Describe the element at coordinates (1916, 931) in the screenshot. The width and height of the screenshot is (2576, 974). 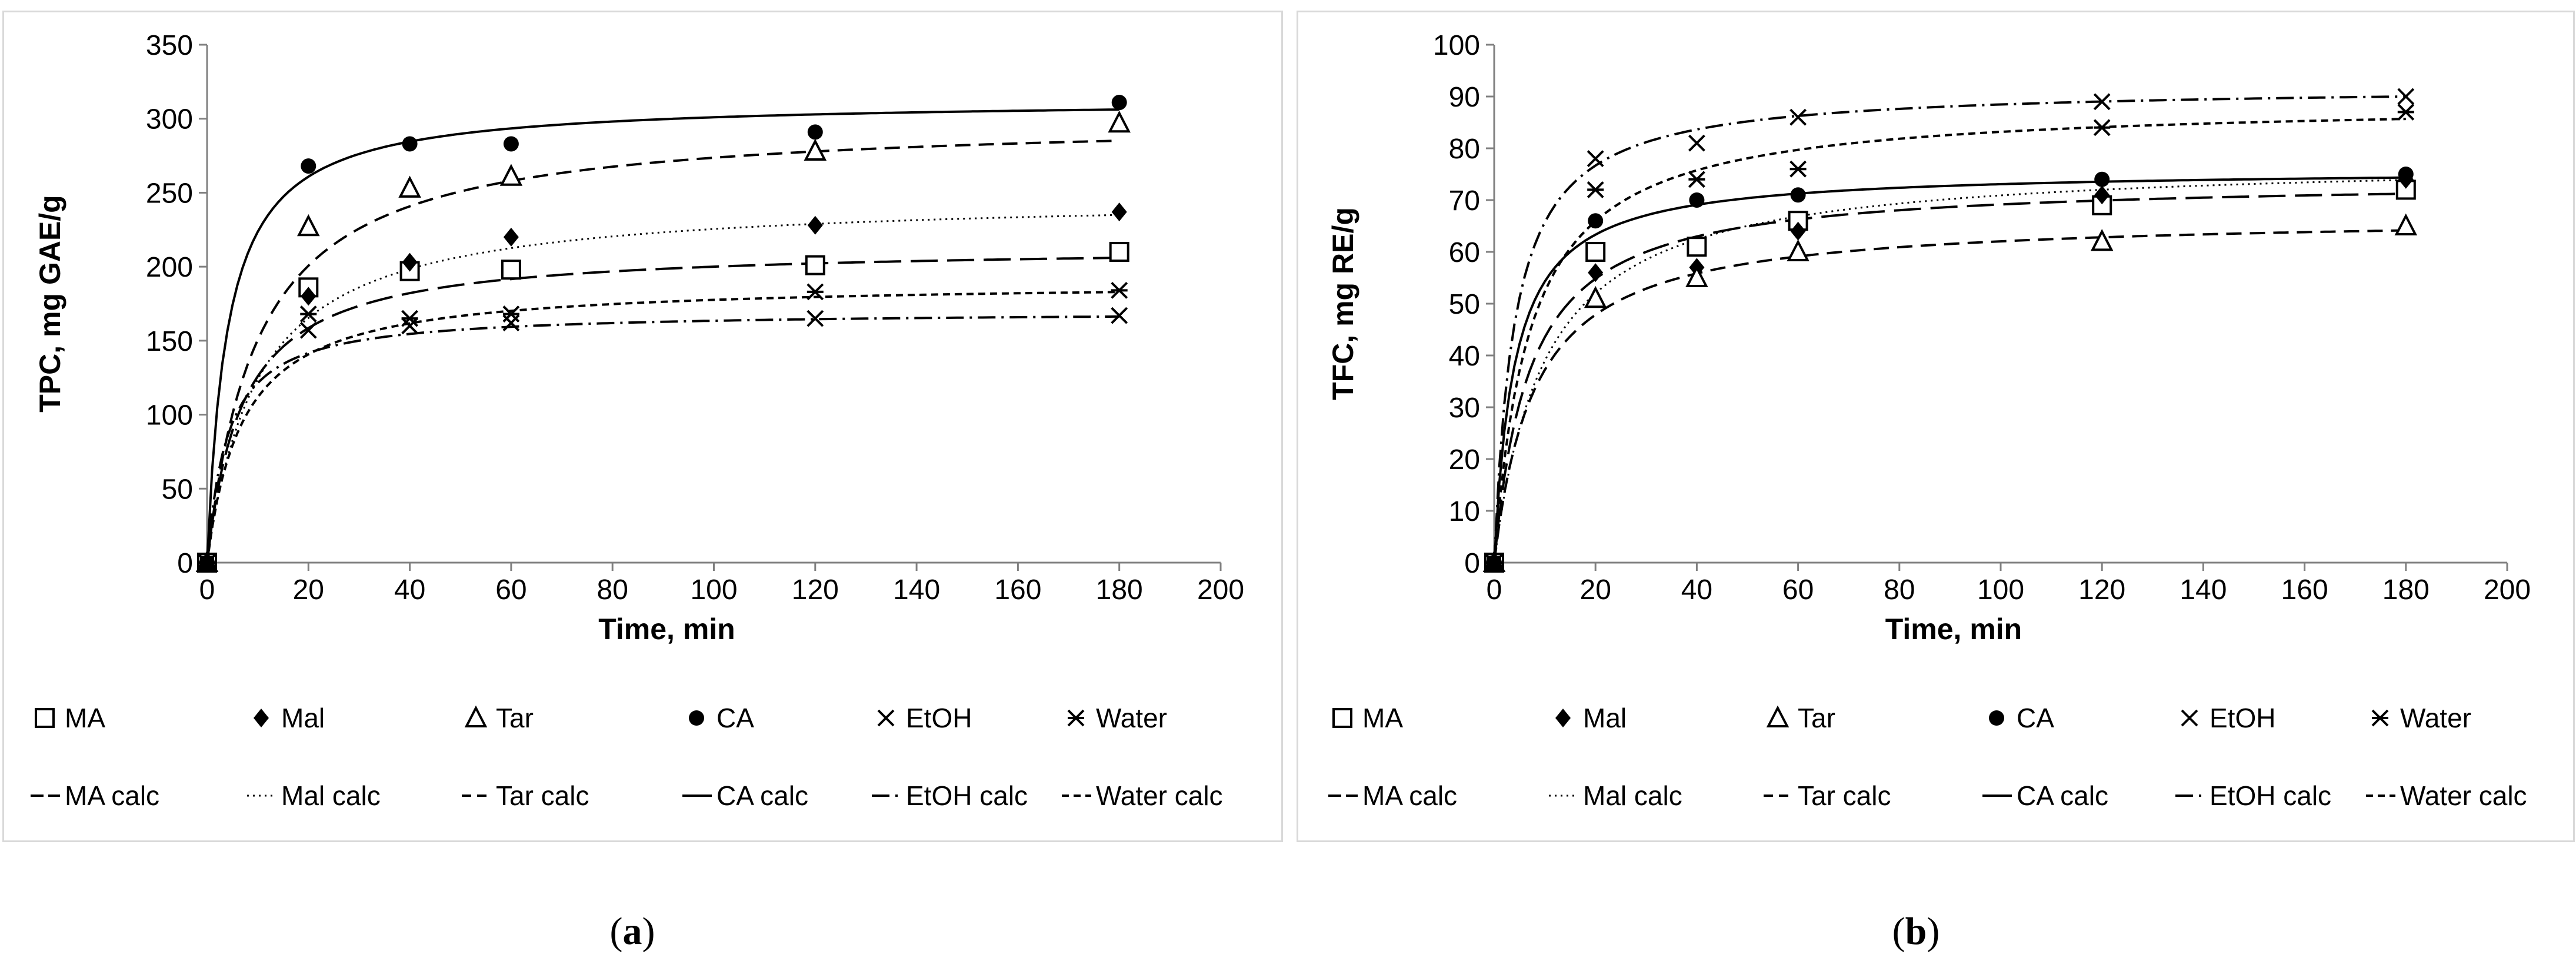
I see `panel-label-b: (b)` at that location.